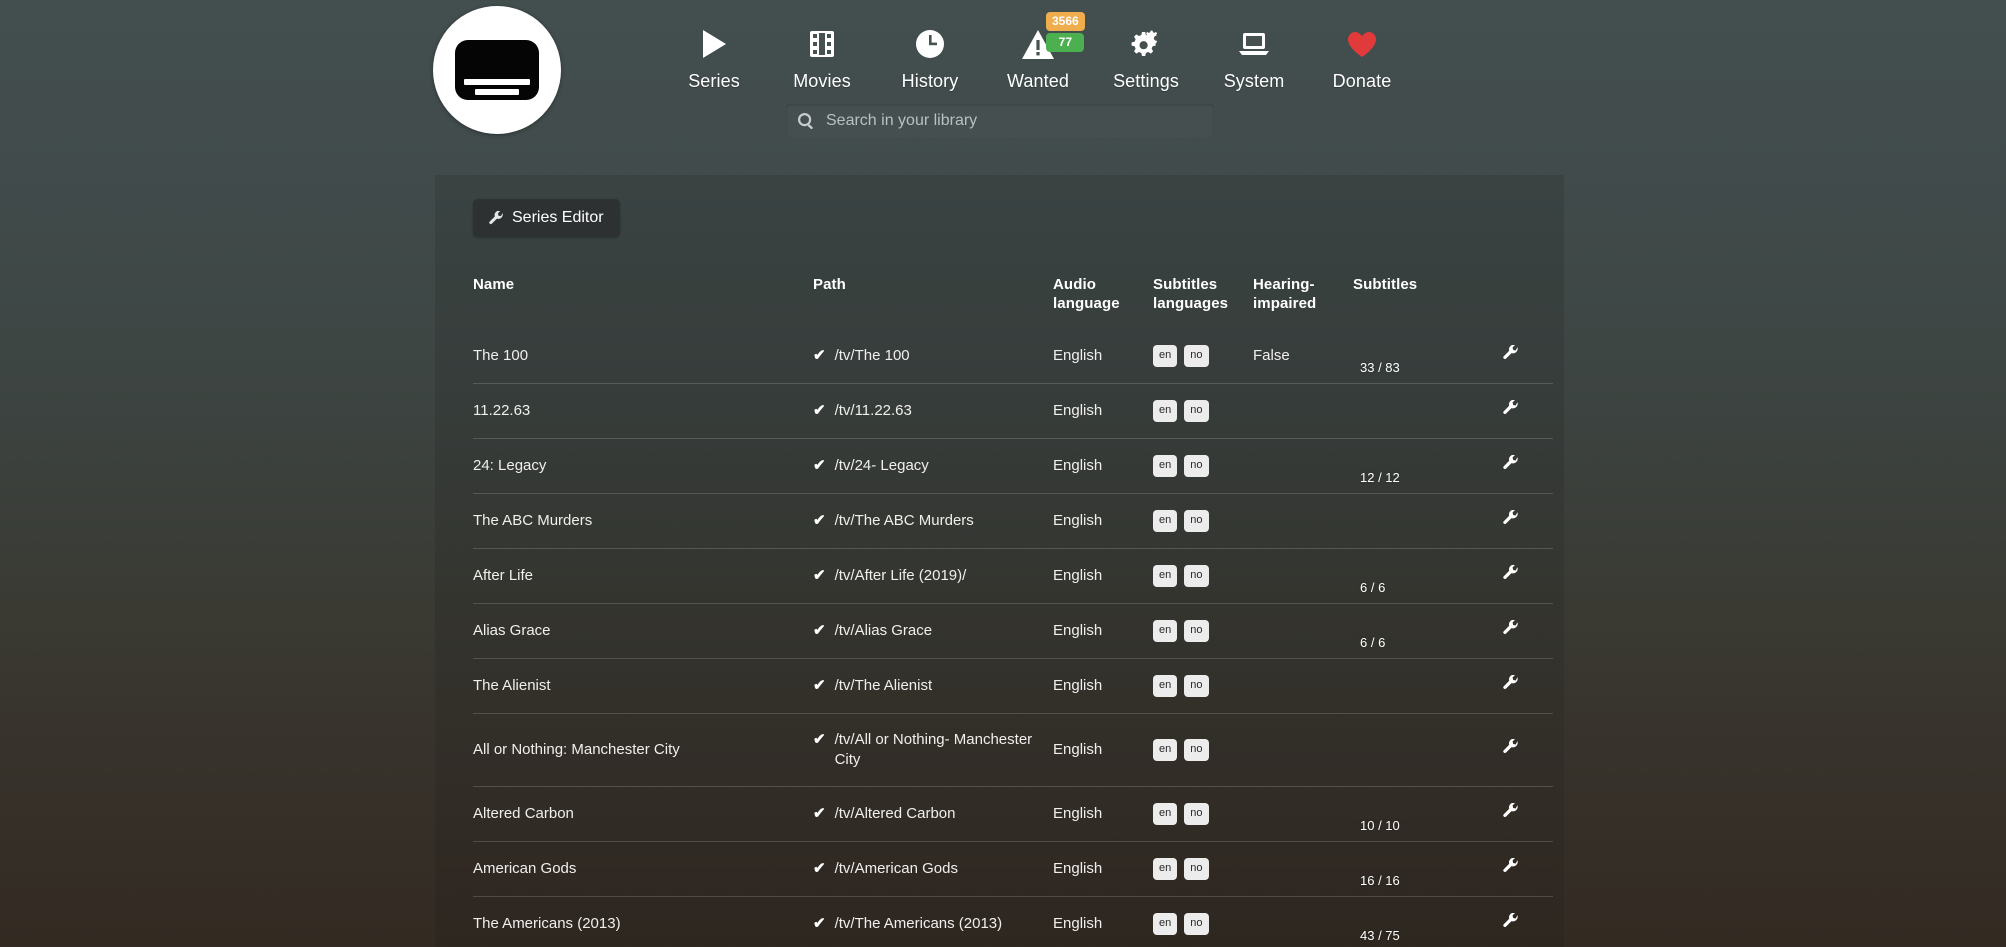 The height and width of the screenshot is (947, 2006). What do you see at coordinates (883, 630) in the screenshot?
I see `path-text: /tv/Alias Grace` at bounding box center [883, 630].